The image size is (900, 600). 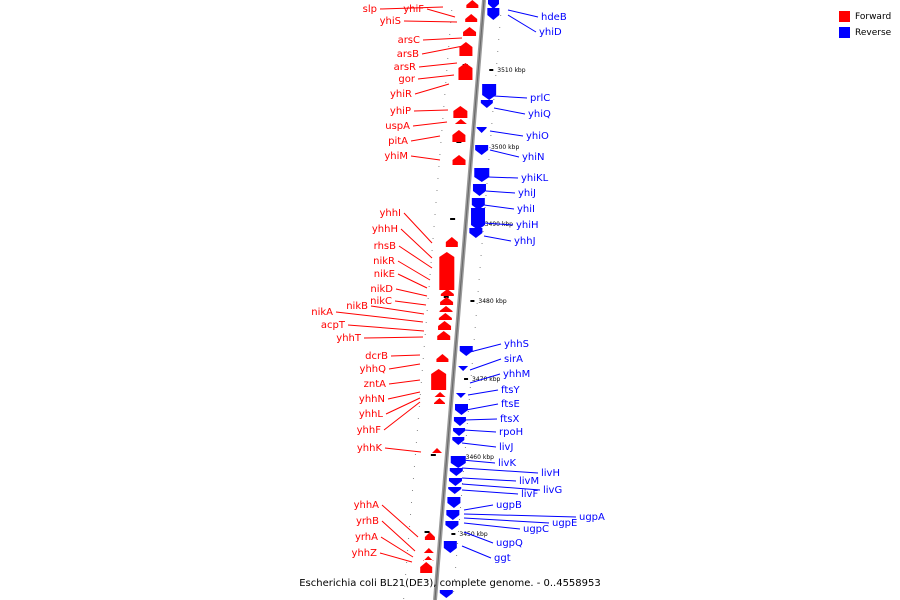 I want to click on reverse-gene-label-prlC: prlC, so click(x=540, y=98).